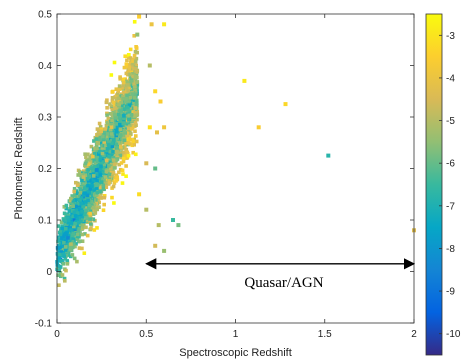 The height and width of the screenshot is (363, 474). I want to click on y-tick-label: 0.4, so click(45, 66).